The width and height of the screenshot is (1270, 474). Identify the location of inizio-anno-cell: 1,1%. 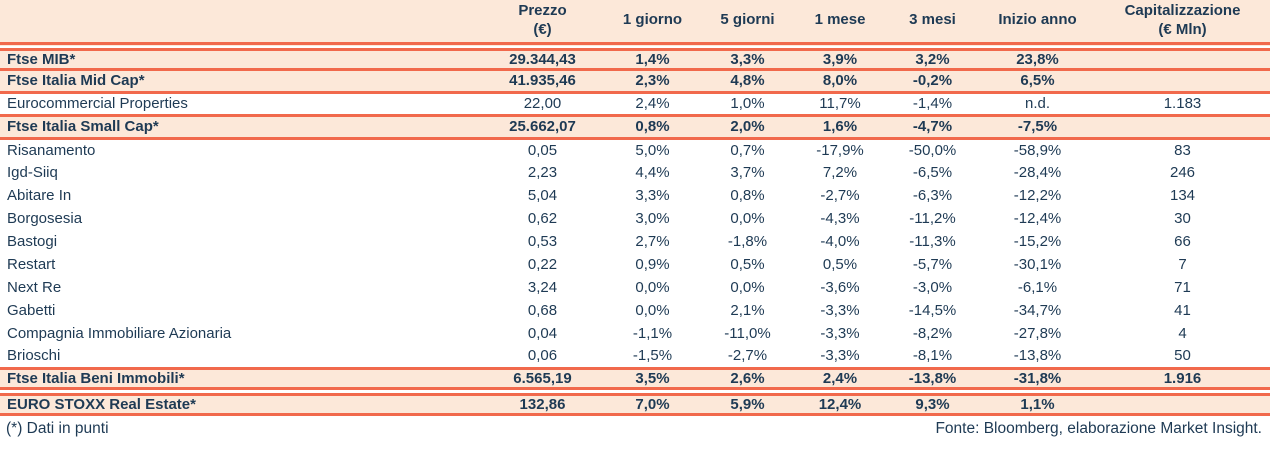
(1037, 402).